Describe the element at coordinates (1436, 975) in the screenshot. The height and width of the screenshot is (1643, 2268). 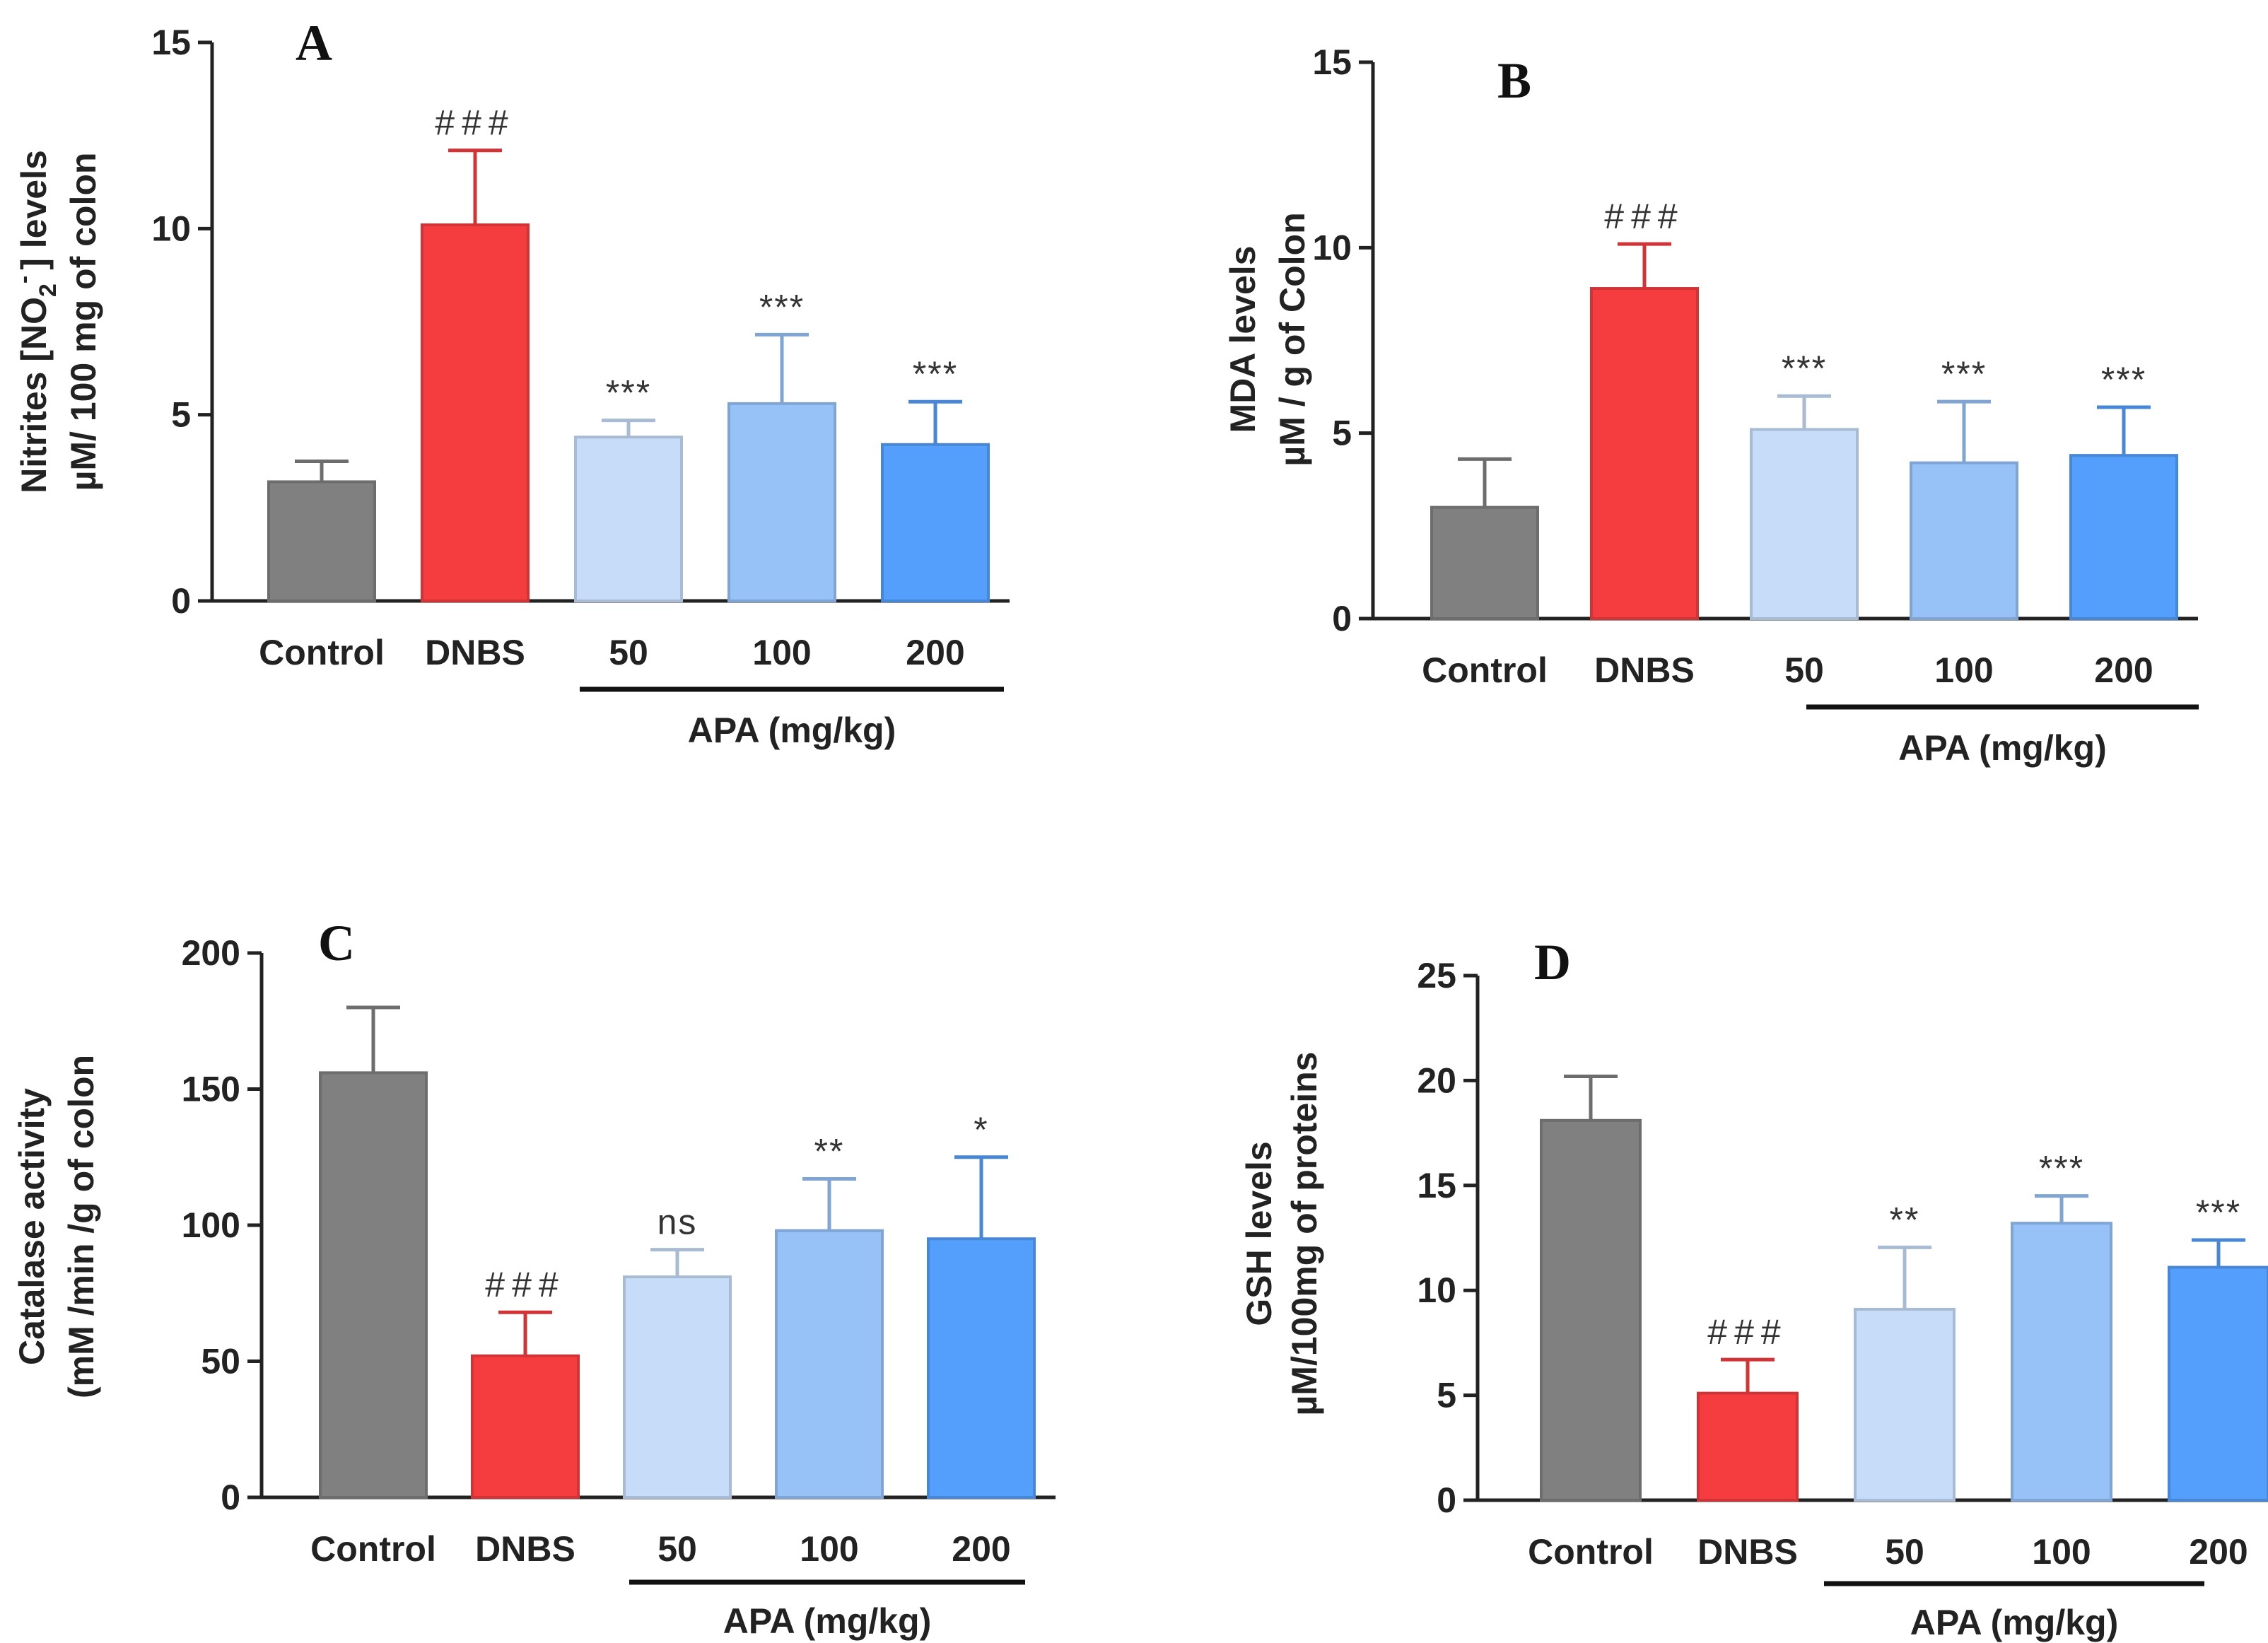
I see `y-tick-label: 25` at that location.